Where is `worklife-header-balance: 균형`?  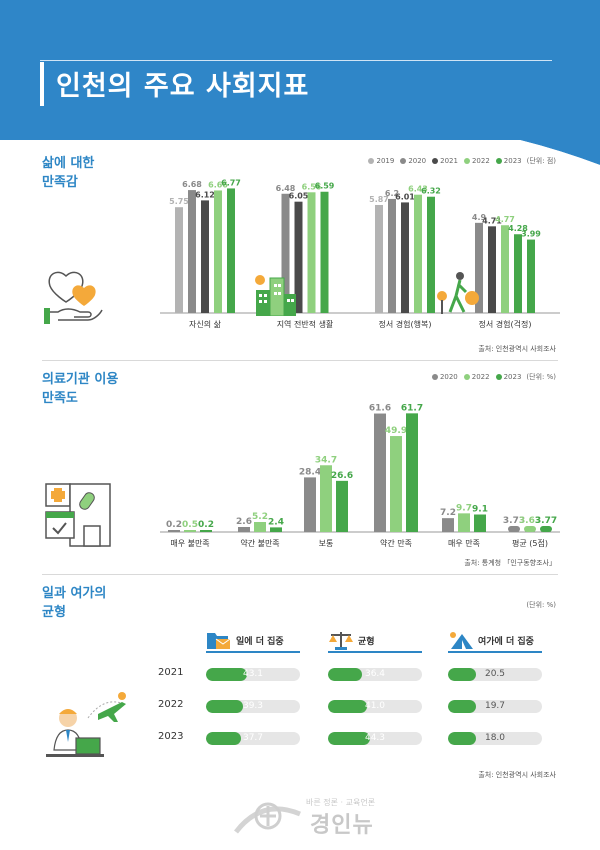 worklife-header-balance: 균형 is located at coordinates (351, 640).